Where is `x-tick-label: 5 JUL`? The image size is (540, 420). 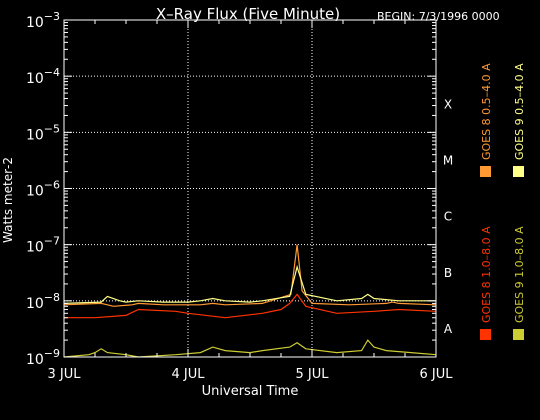
x-tick-label: 5 JUL is located at coordinates (313, 374).